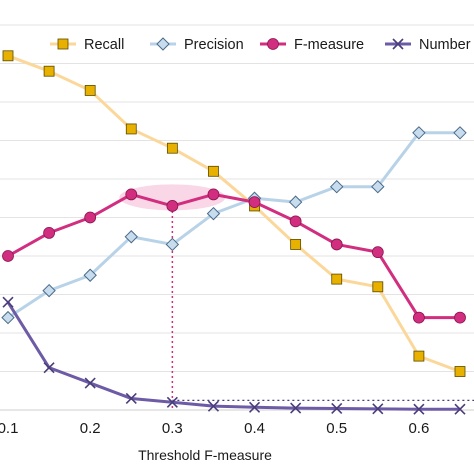 This screenshot has width=474, height=474. I want to click on legend-item-number: Number, so click(428, 45).